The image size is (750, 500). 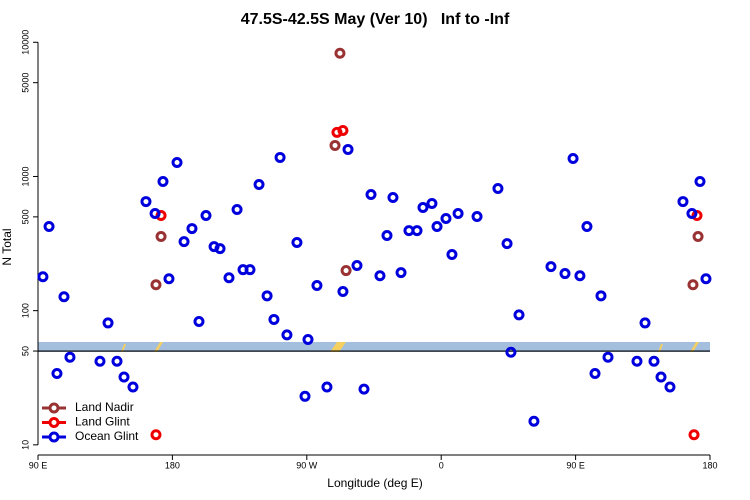 I want to click on legend-label: Ocean Glint, so click(x=107, y=436).